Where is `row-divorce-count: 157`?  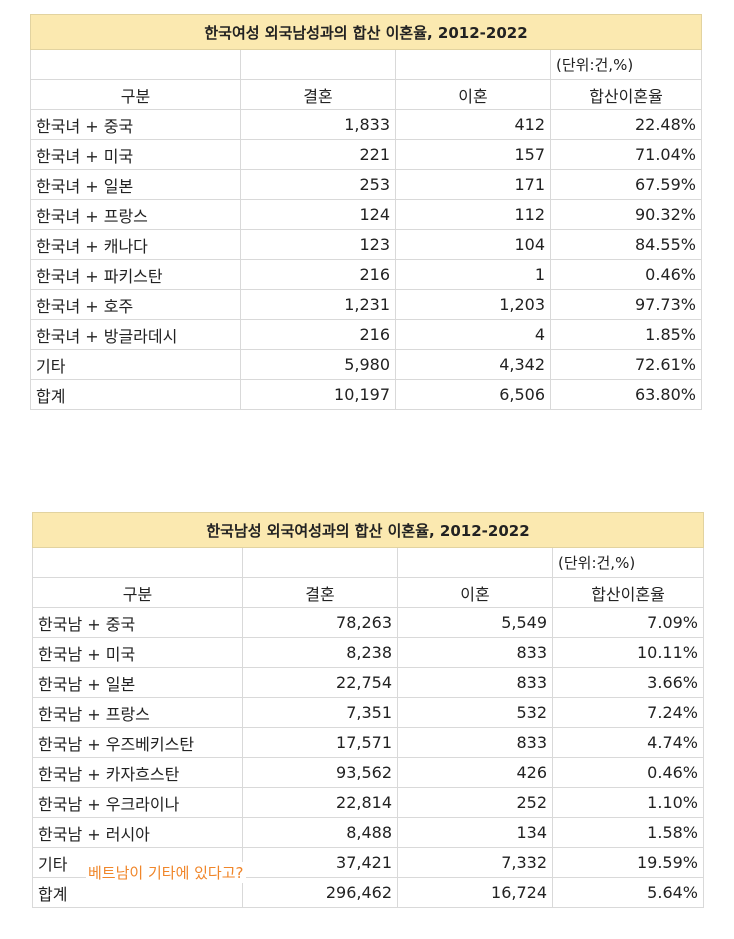
row-divorce-count: 157 is located at coordinates (473, 154).